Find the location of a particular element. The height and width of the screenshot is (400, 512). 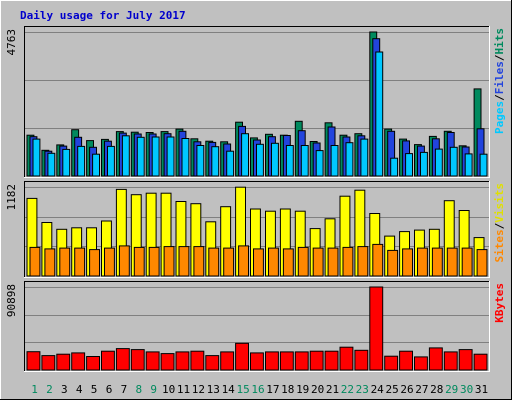

day-label: 26 is located at coordinates (406, 389).